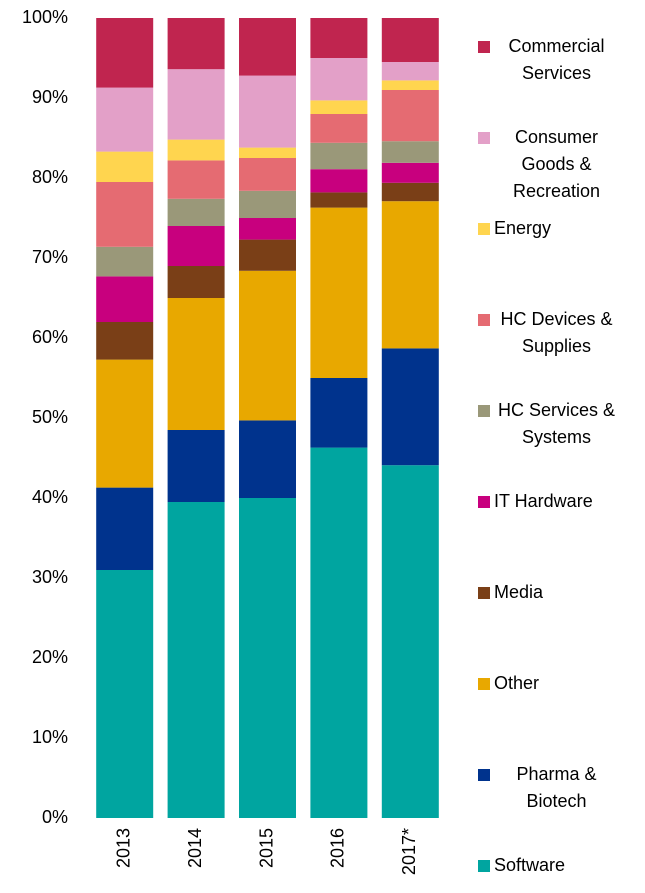 The image size is (645, 893). I want to click on y-tick-label: 40%, so click(50, 497).